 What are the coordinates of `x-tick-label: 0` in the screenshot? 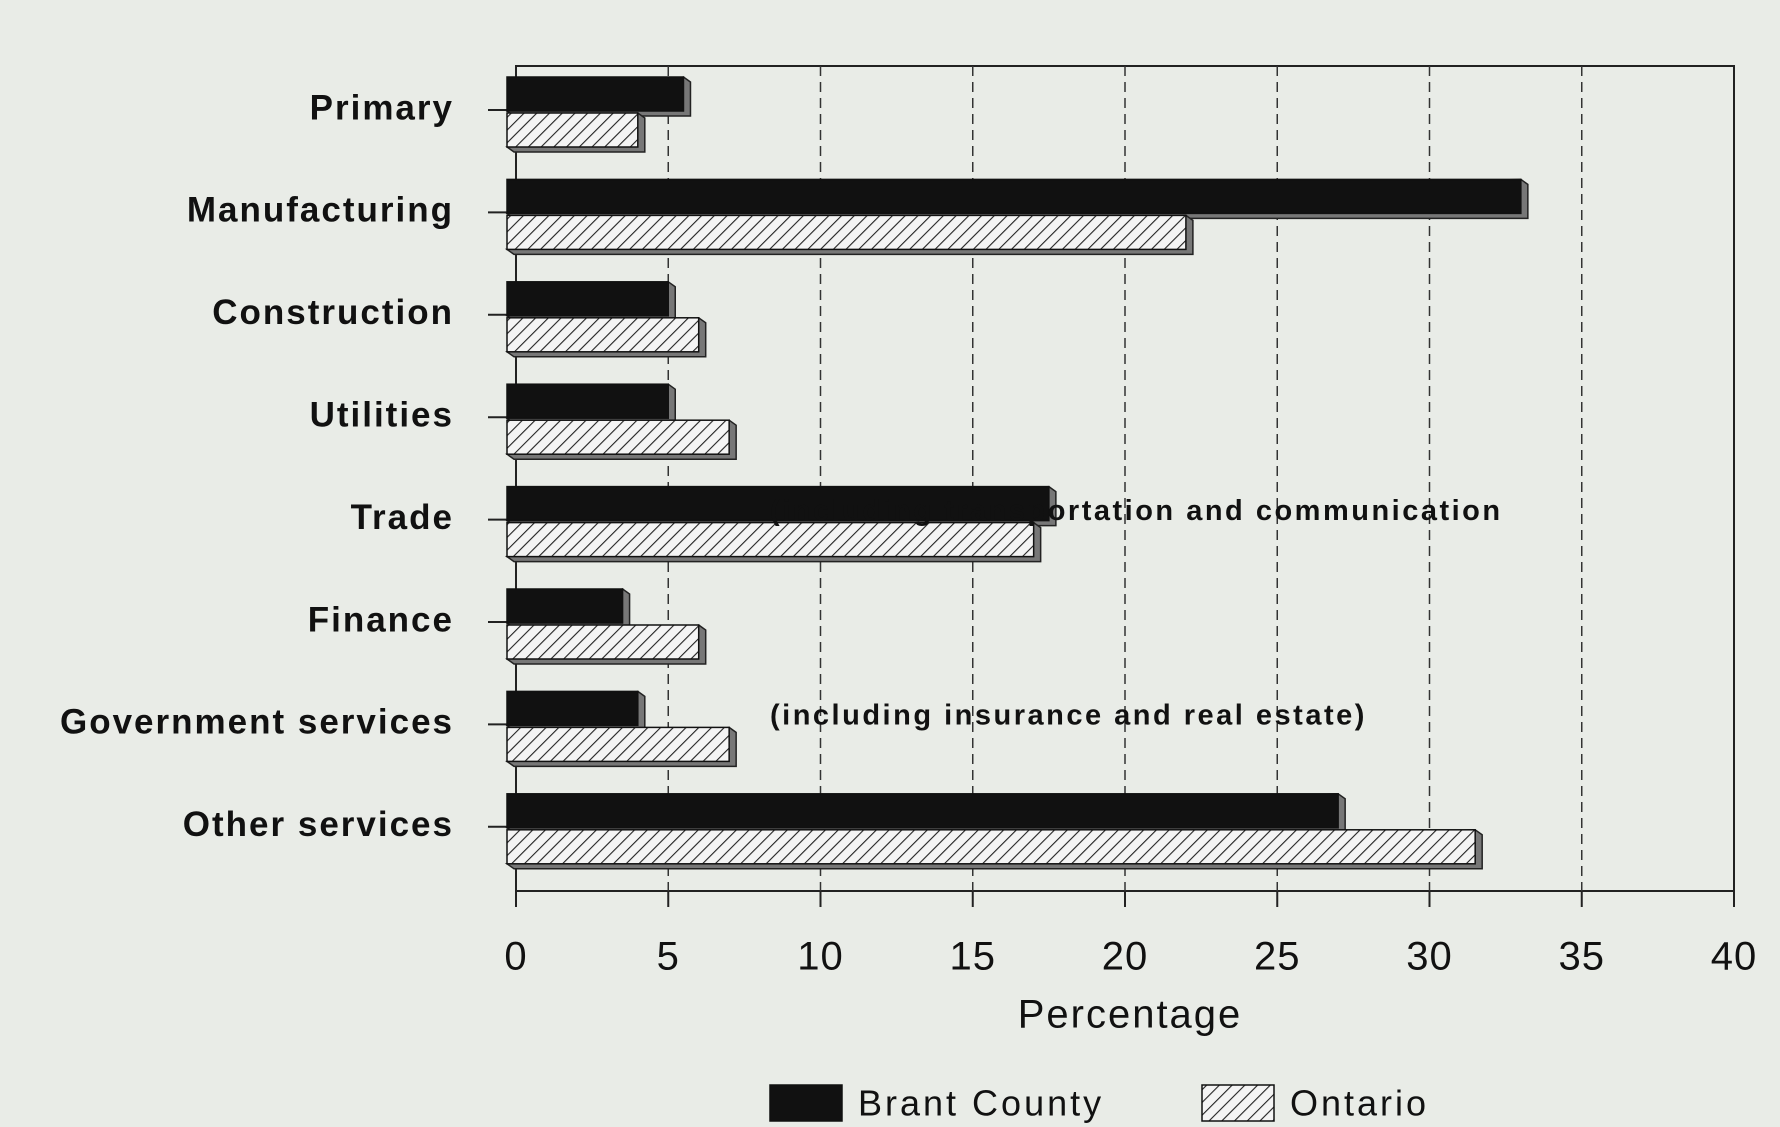 It's located at (515, 957).